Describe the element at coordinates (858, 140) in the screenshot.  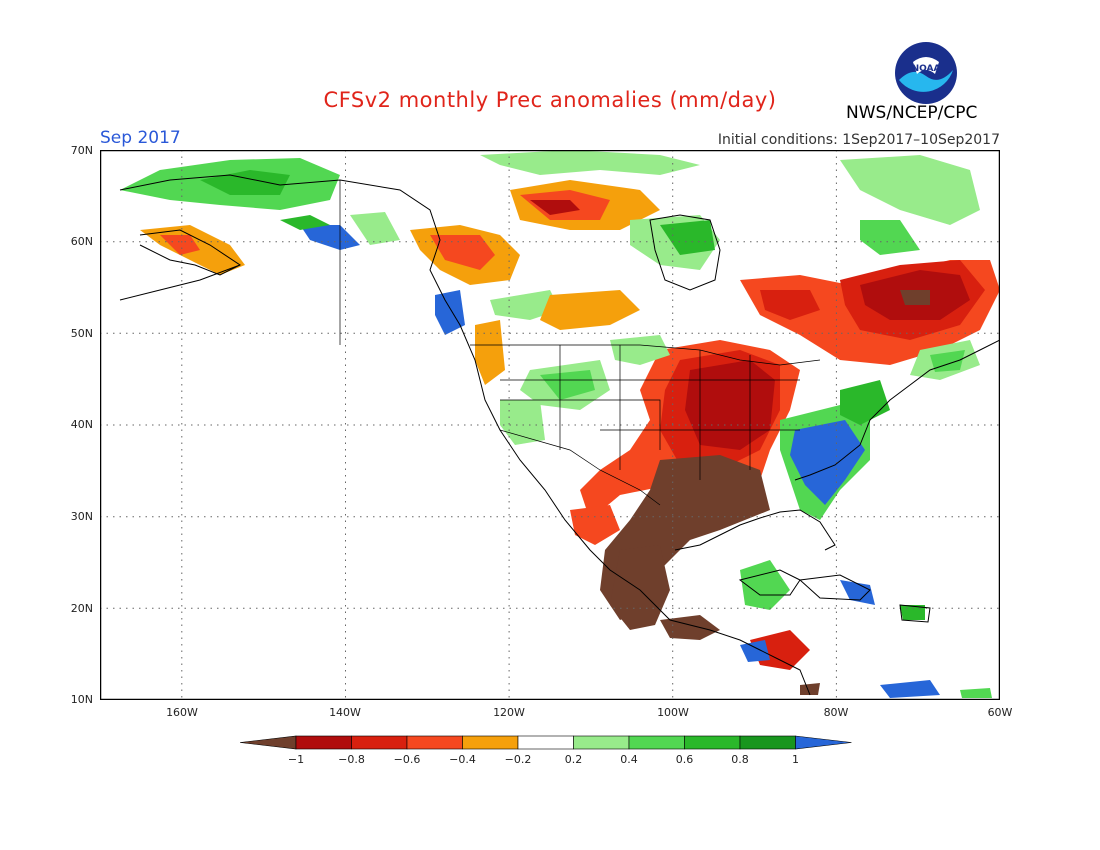
I see `initial-conditions: Initial conditions: 1Sep2017–10Sep2017` at that location.